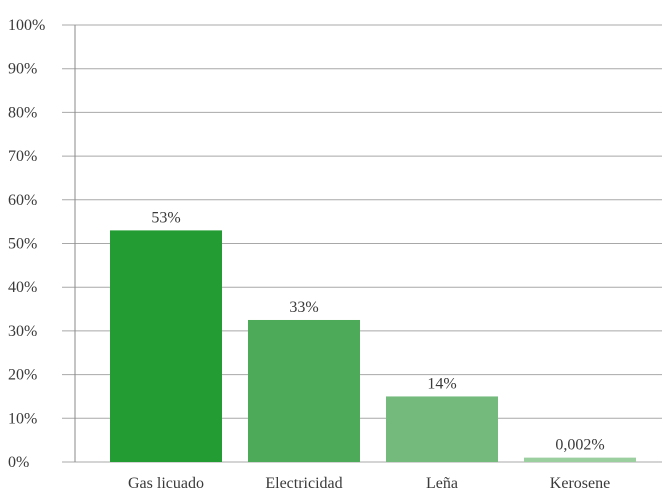 Image resolution: width=664 pixels, height=491 pixels. What do you see at coordinates (18, 462) in the screenshot?
I see `y-tick-label: 0%` at bounding box center [18, 462].